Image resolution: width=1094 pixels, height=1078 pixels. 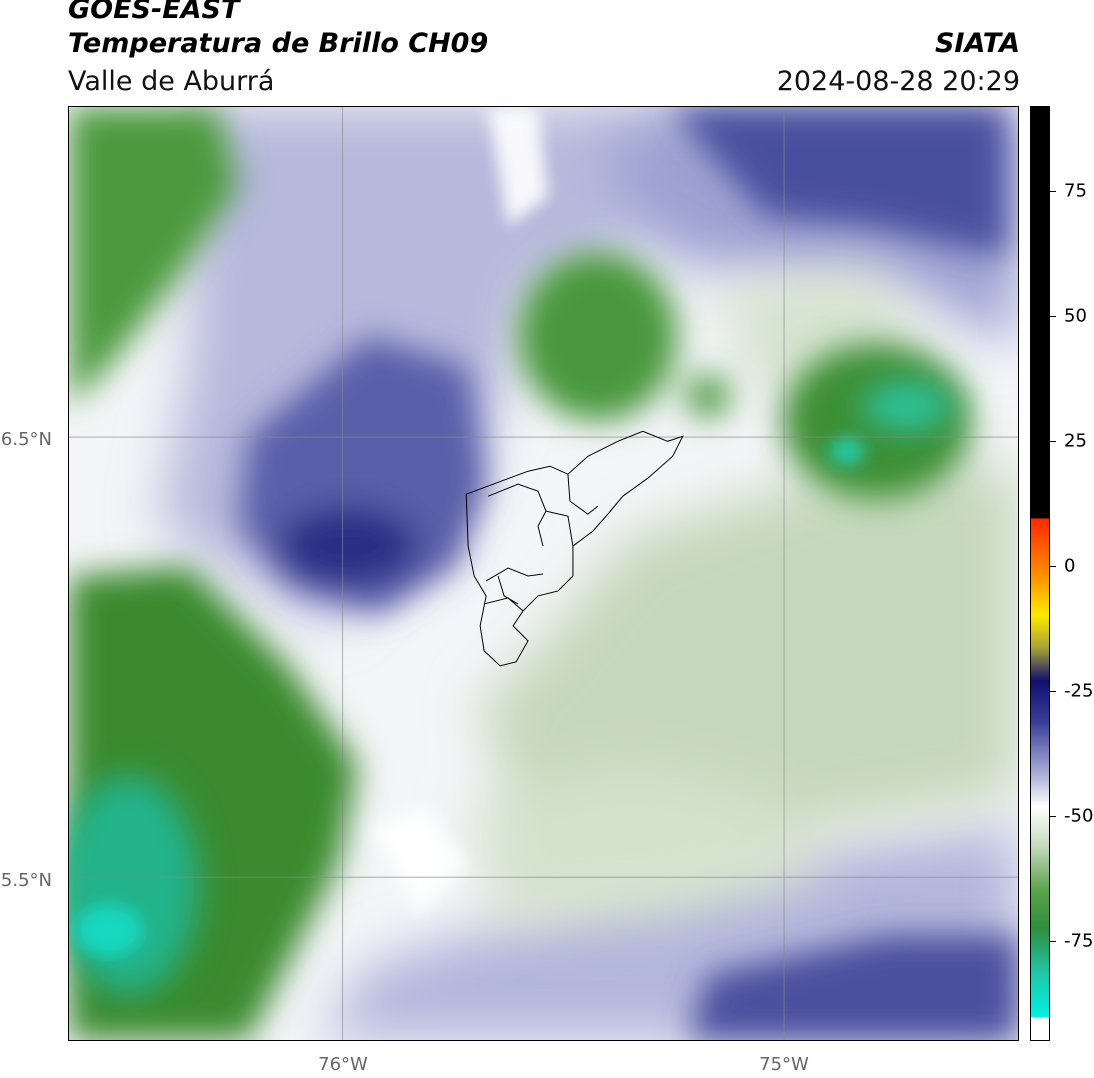 I want to click on colorbar-gradient, so click(x=1040, y=573).